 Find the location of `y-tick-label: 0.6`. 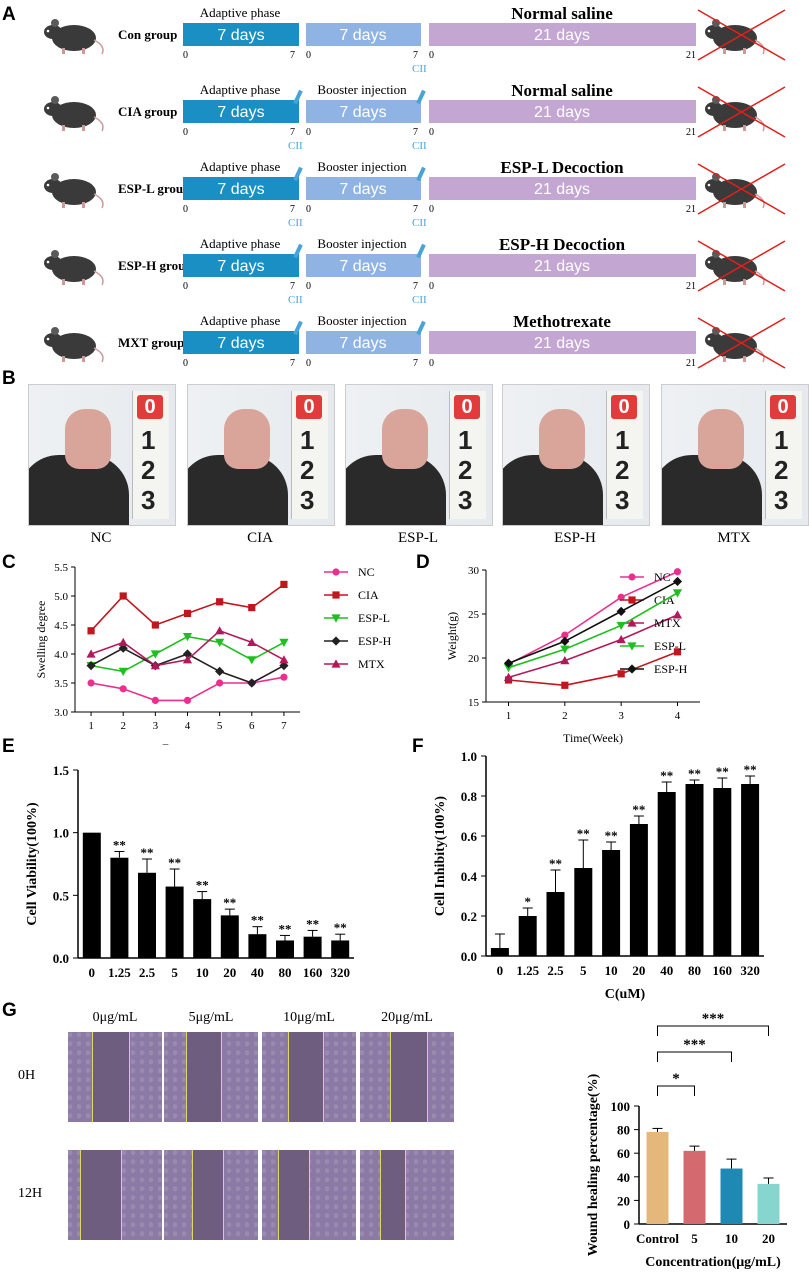

y-tick-label: 0.6 is located at coordinates (469, 836).